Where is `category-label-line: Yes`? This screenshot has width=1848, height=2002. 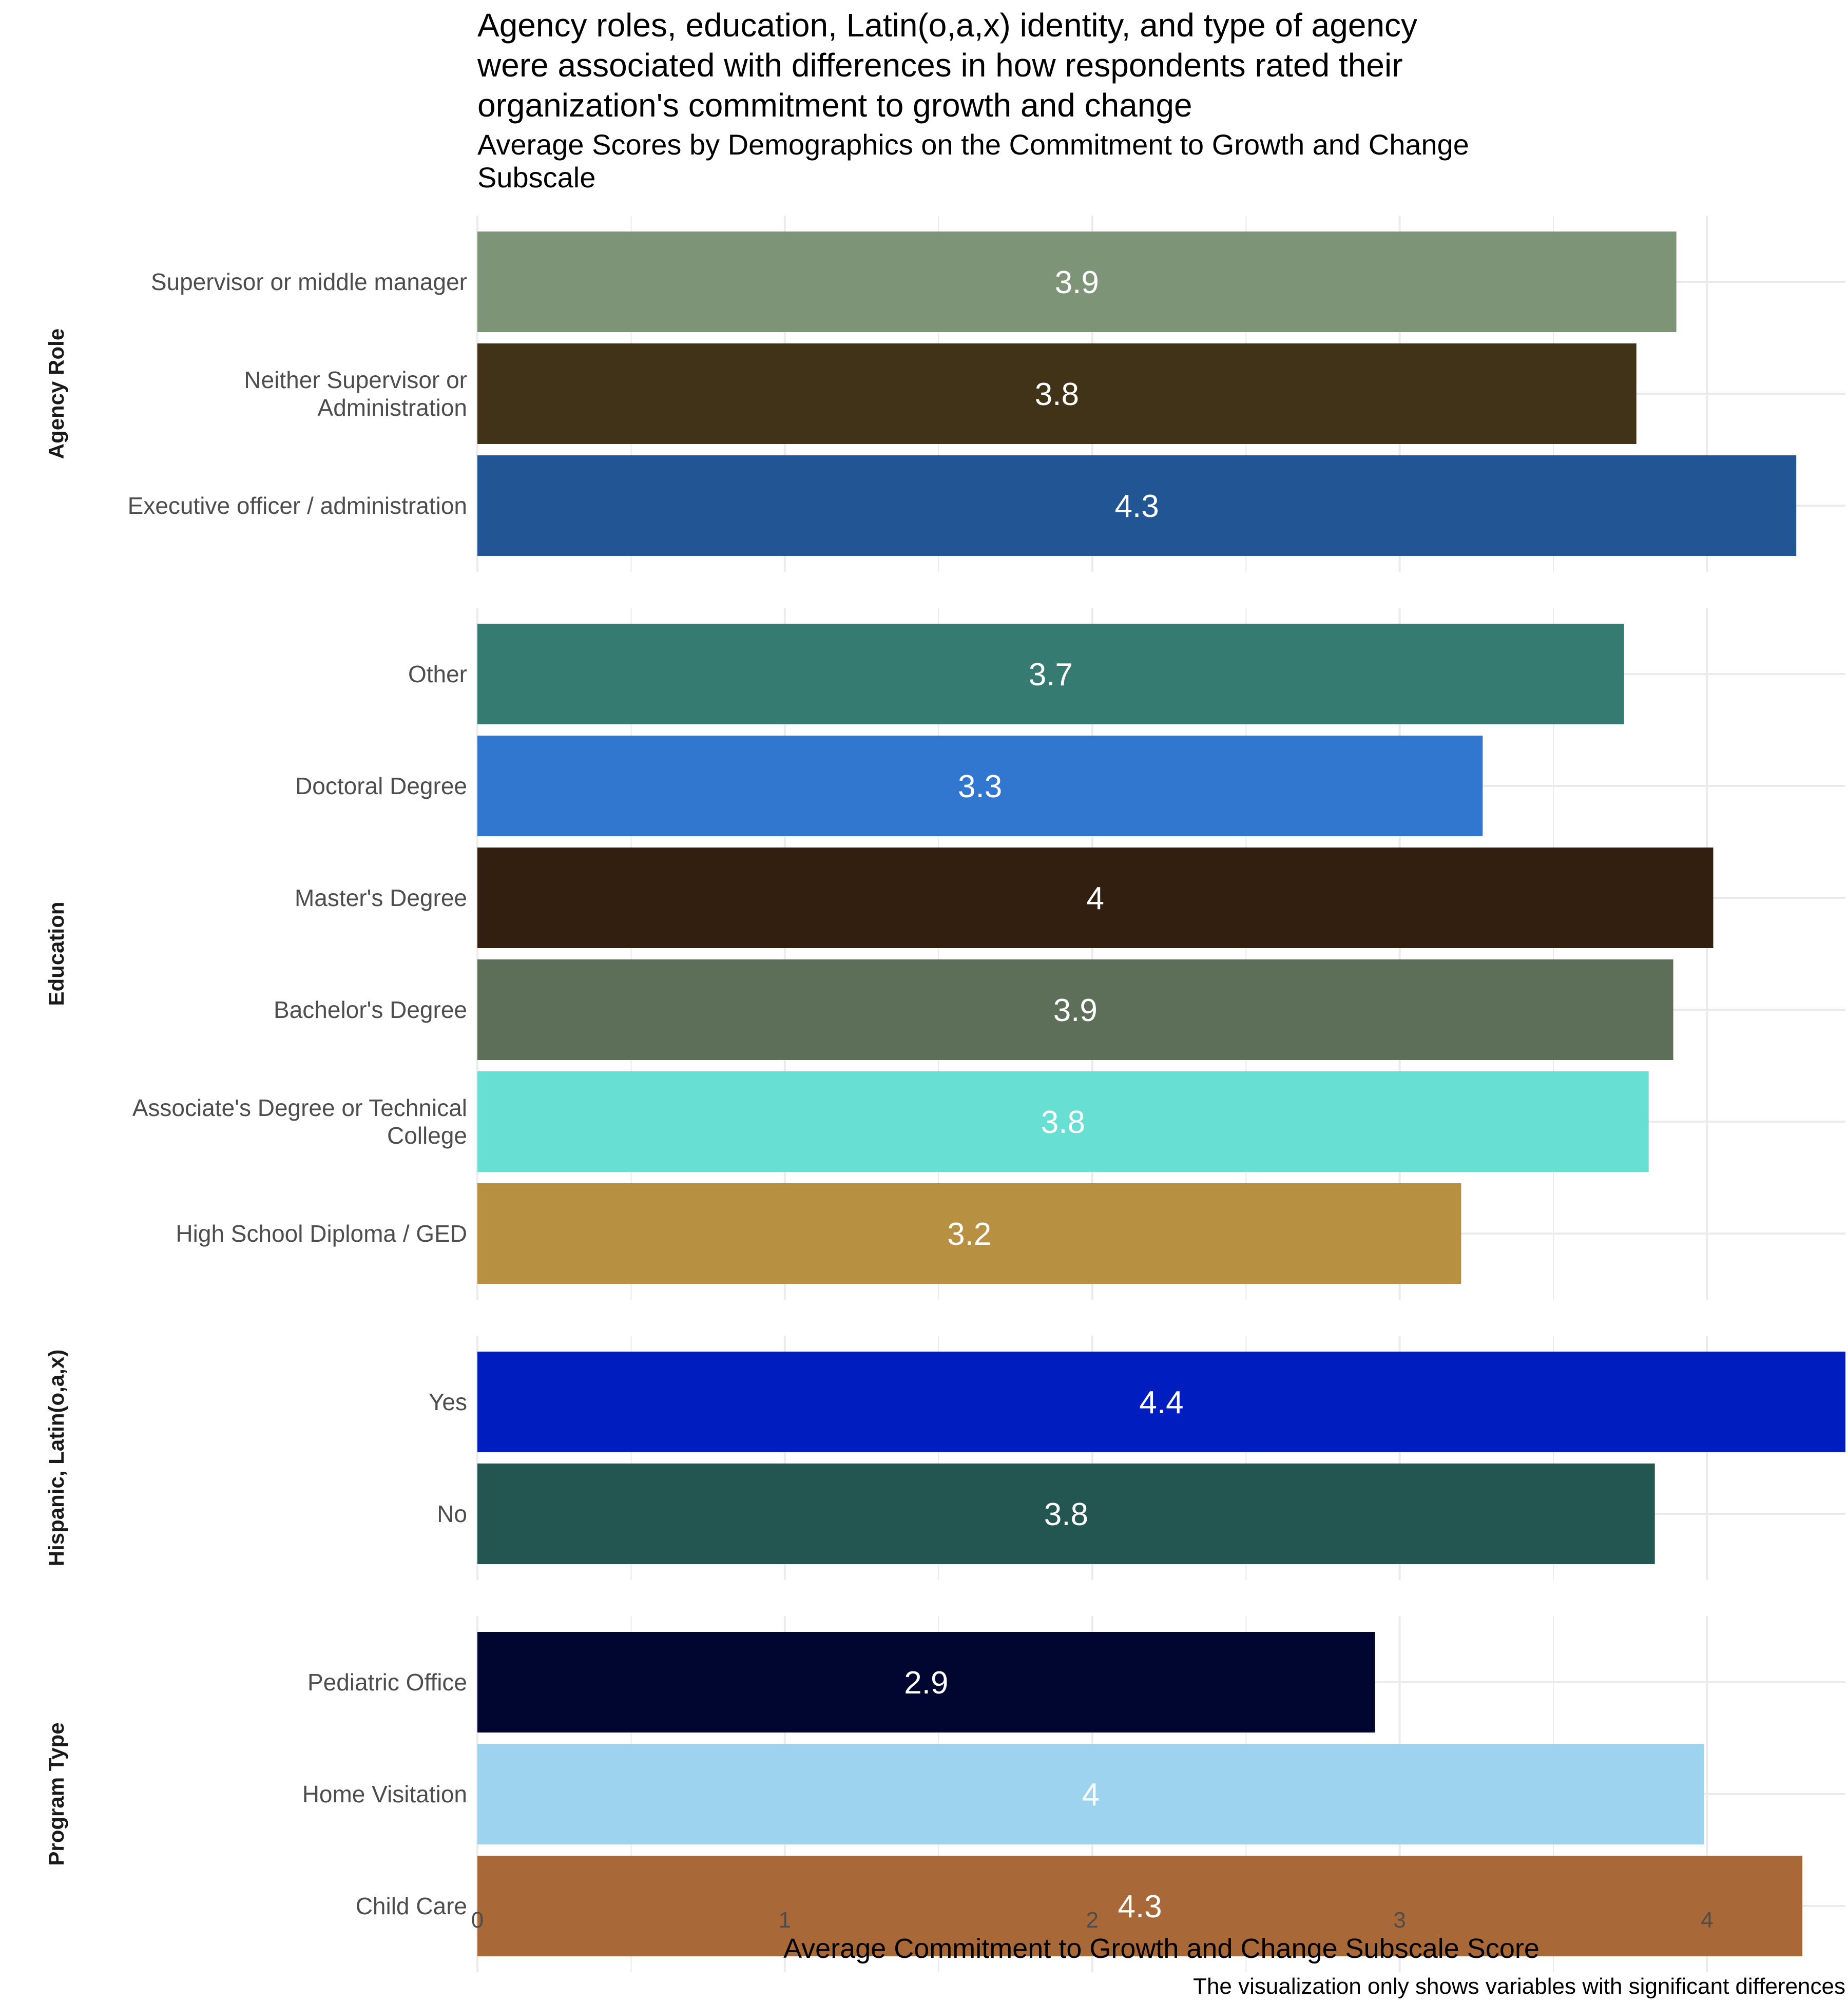 category-label-line: Yes is located at coordinates (448, 1402).